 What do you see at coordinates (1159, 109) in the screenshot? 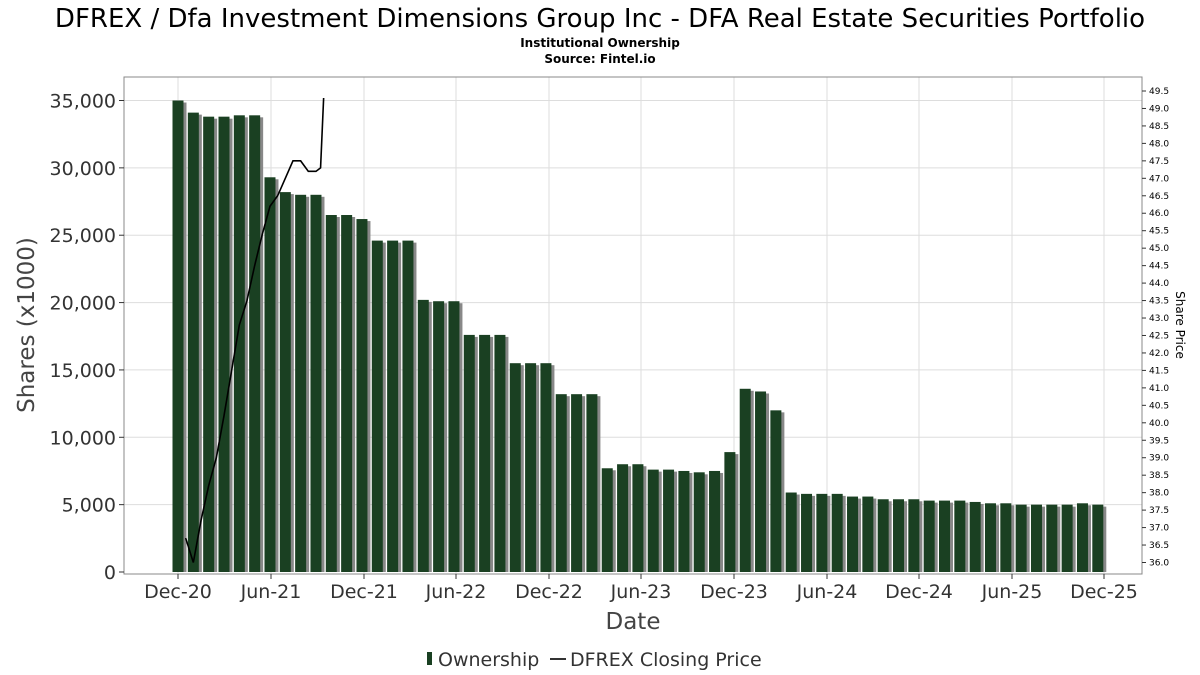
I see `y2-tick-label: 49.0` at bounding box center [1159, 109].